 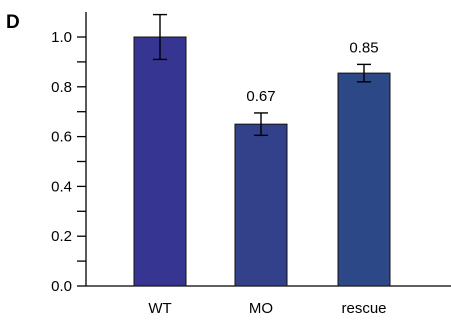 What do you see at coordinates (260, 96) in the screenshot?
I see `data-label: 0.67` at bounding box center [260, 96].